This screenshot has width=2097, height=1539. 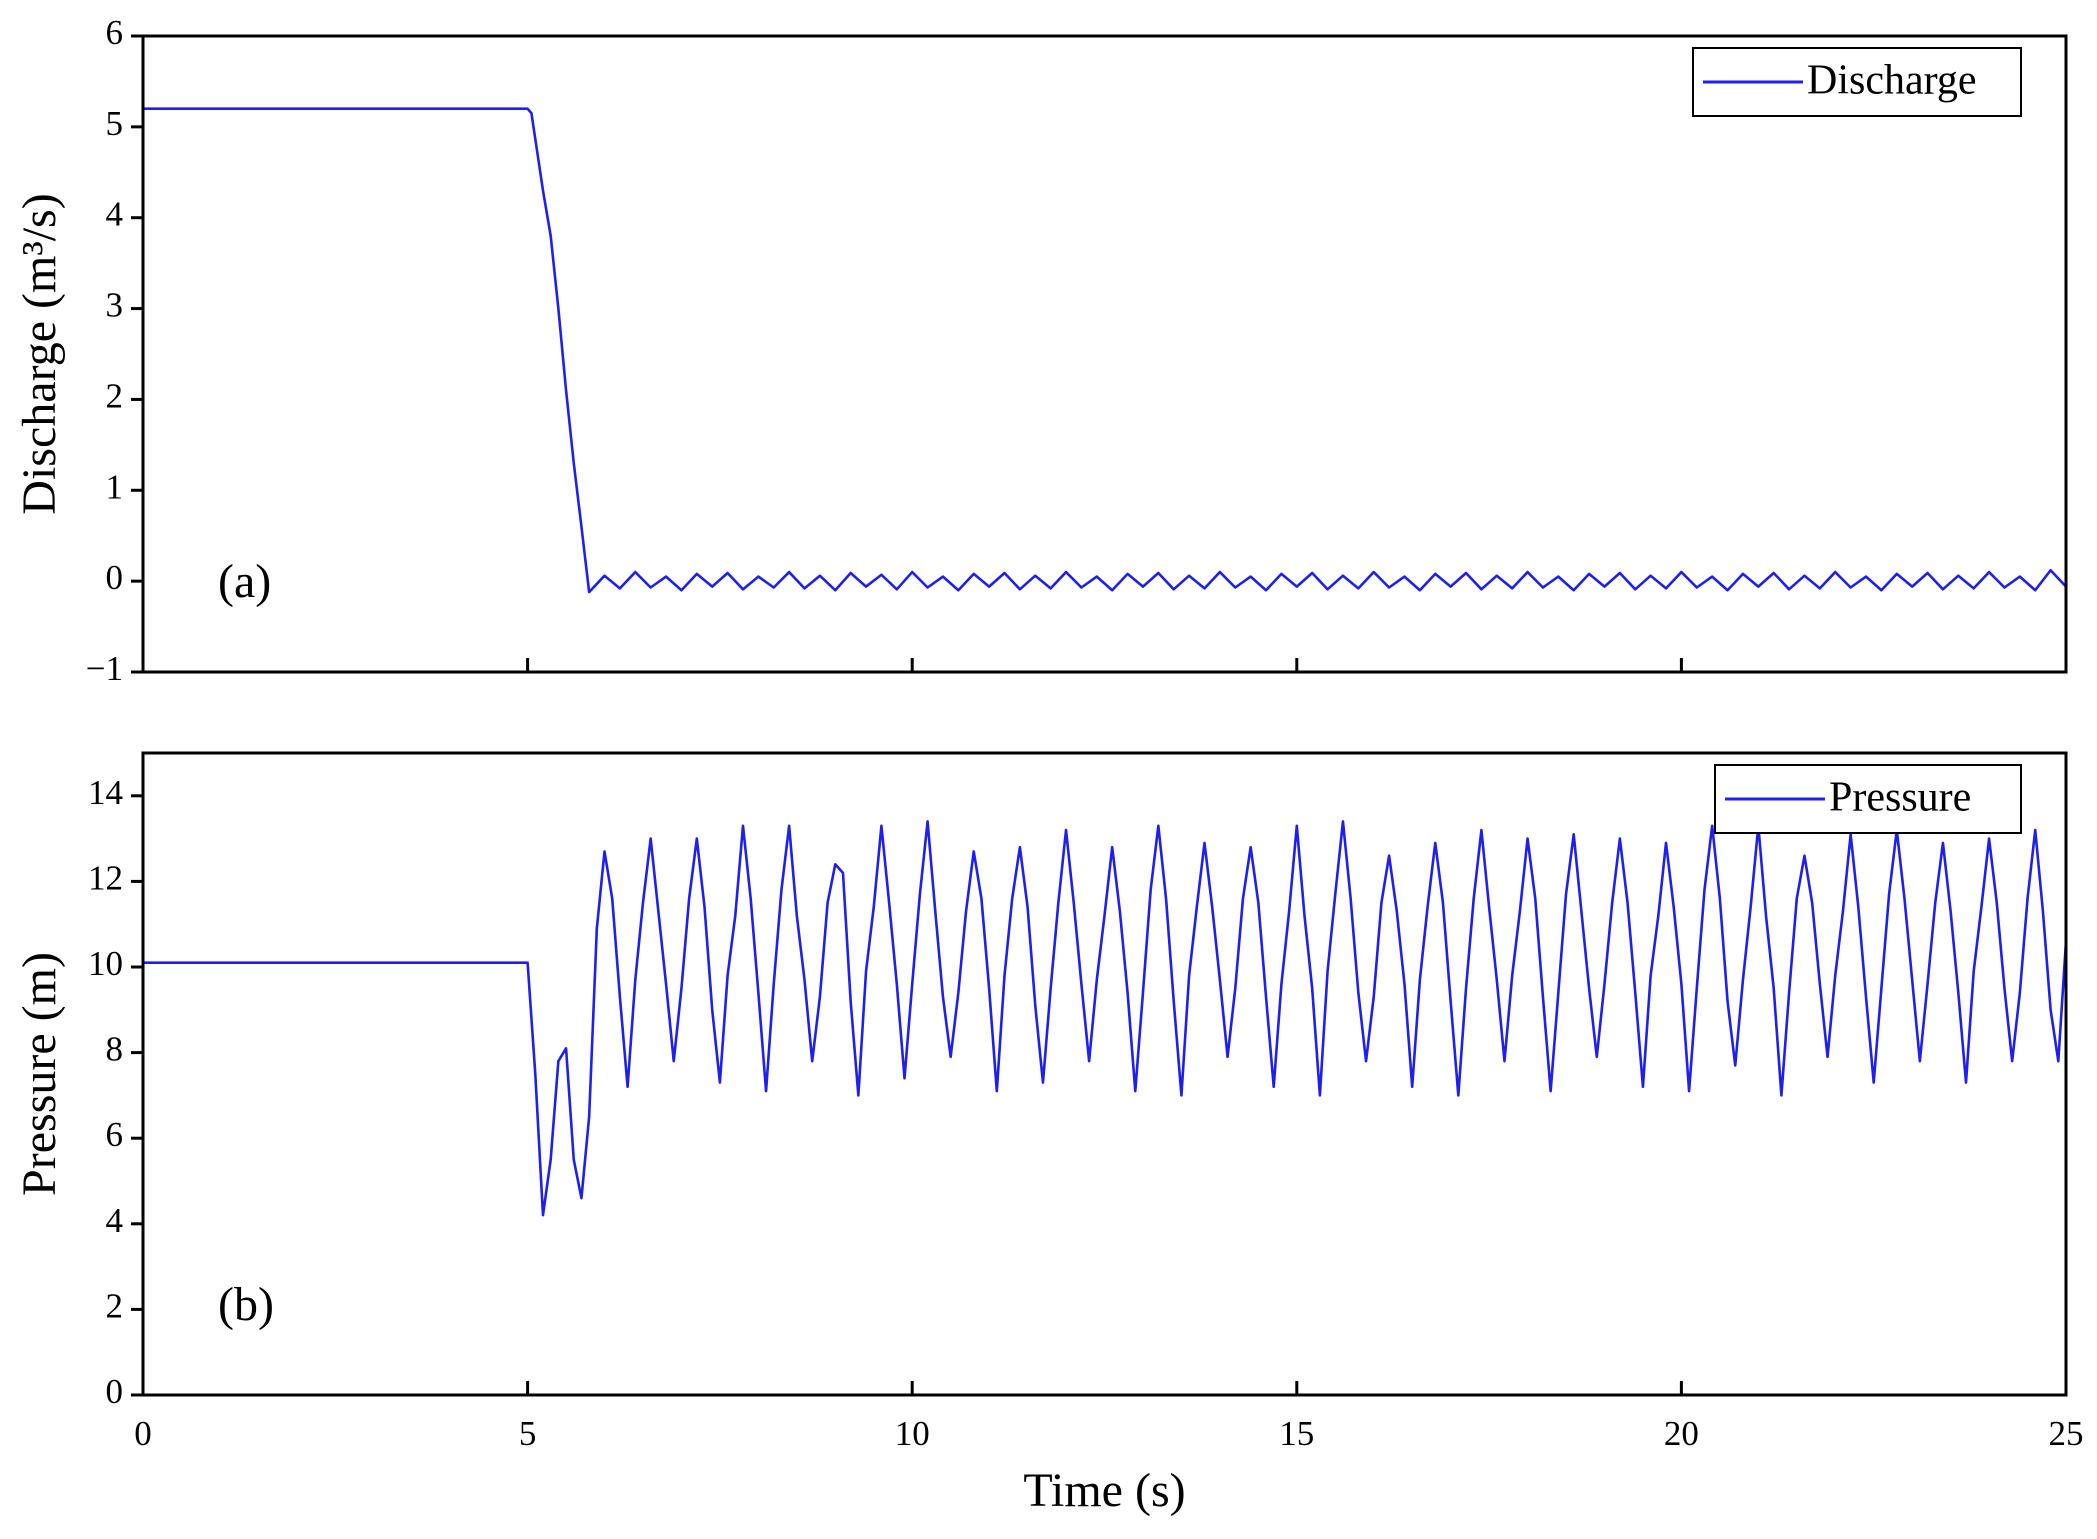 I want to click on x-tick-label: 5, so click(x=528, y=1433).